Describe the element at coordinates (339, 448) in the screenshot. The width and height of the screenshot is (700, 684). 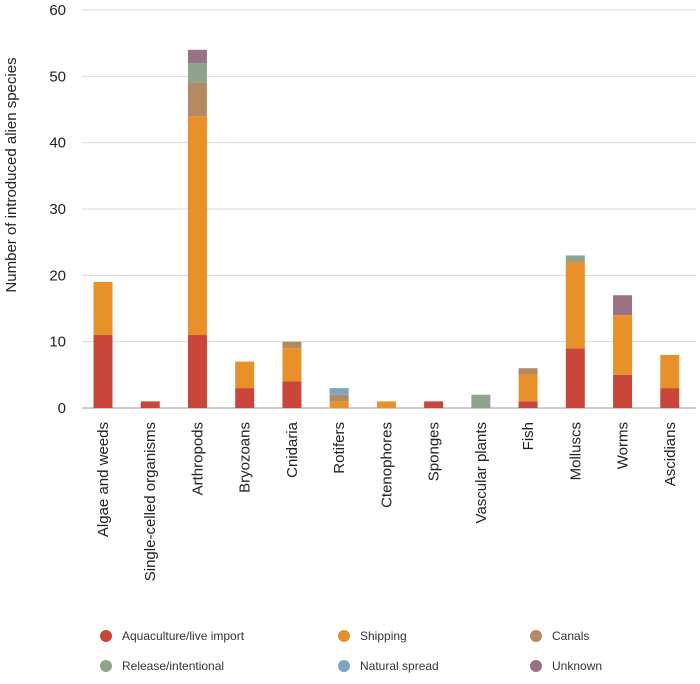
I see `category-label: Rotifers` at that location.